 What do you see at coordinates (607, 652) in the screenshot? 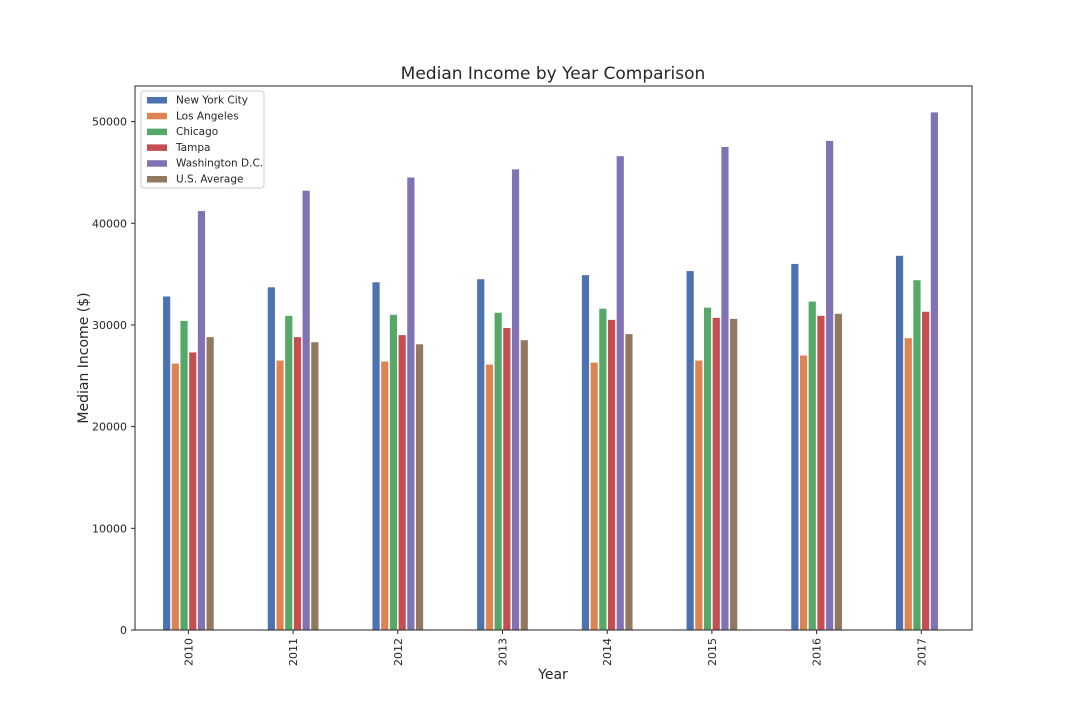
I see `x-tick-label: 2014` at bounding box center [607, 652].